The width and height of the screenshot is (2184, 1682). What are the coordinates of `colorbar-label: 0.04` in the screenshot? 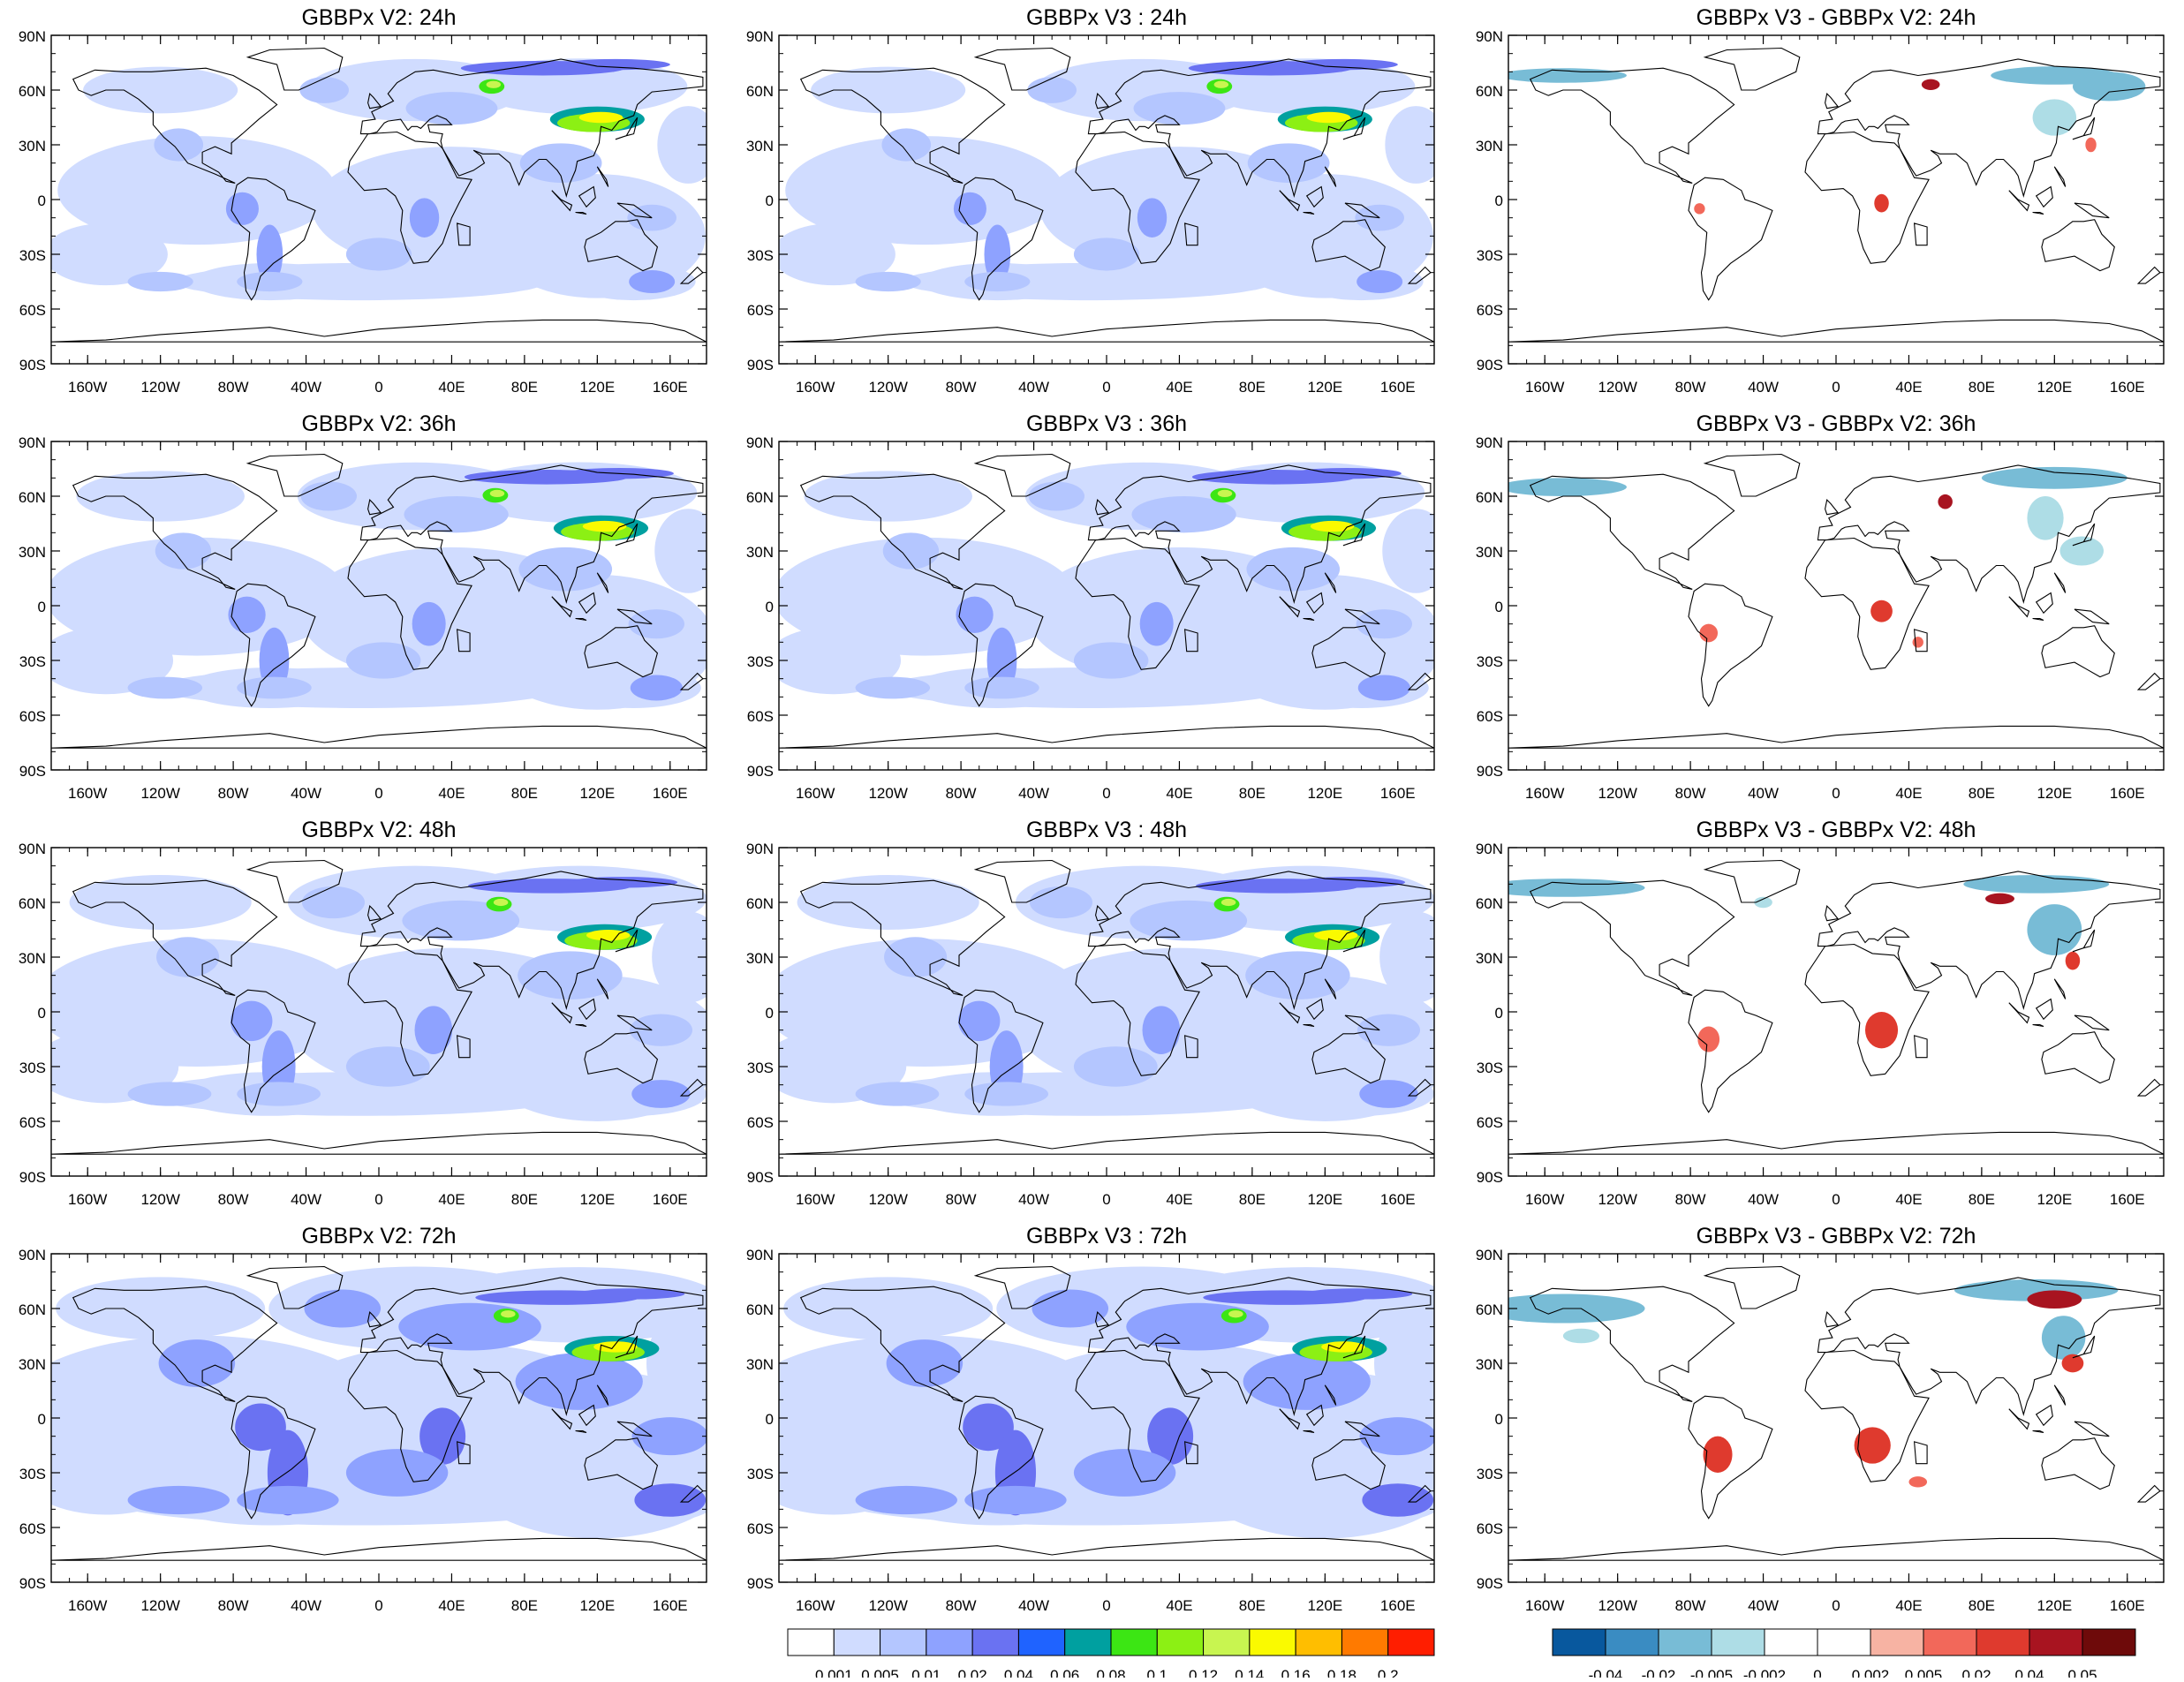 It's located at (2029, 1673).